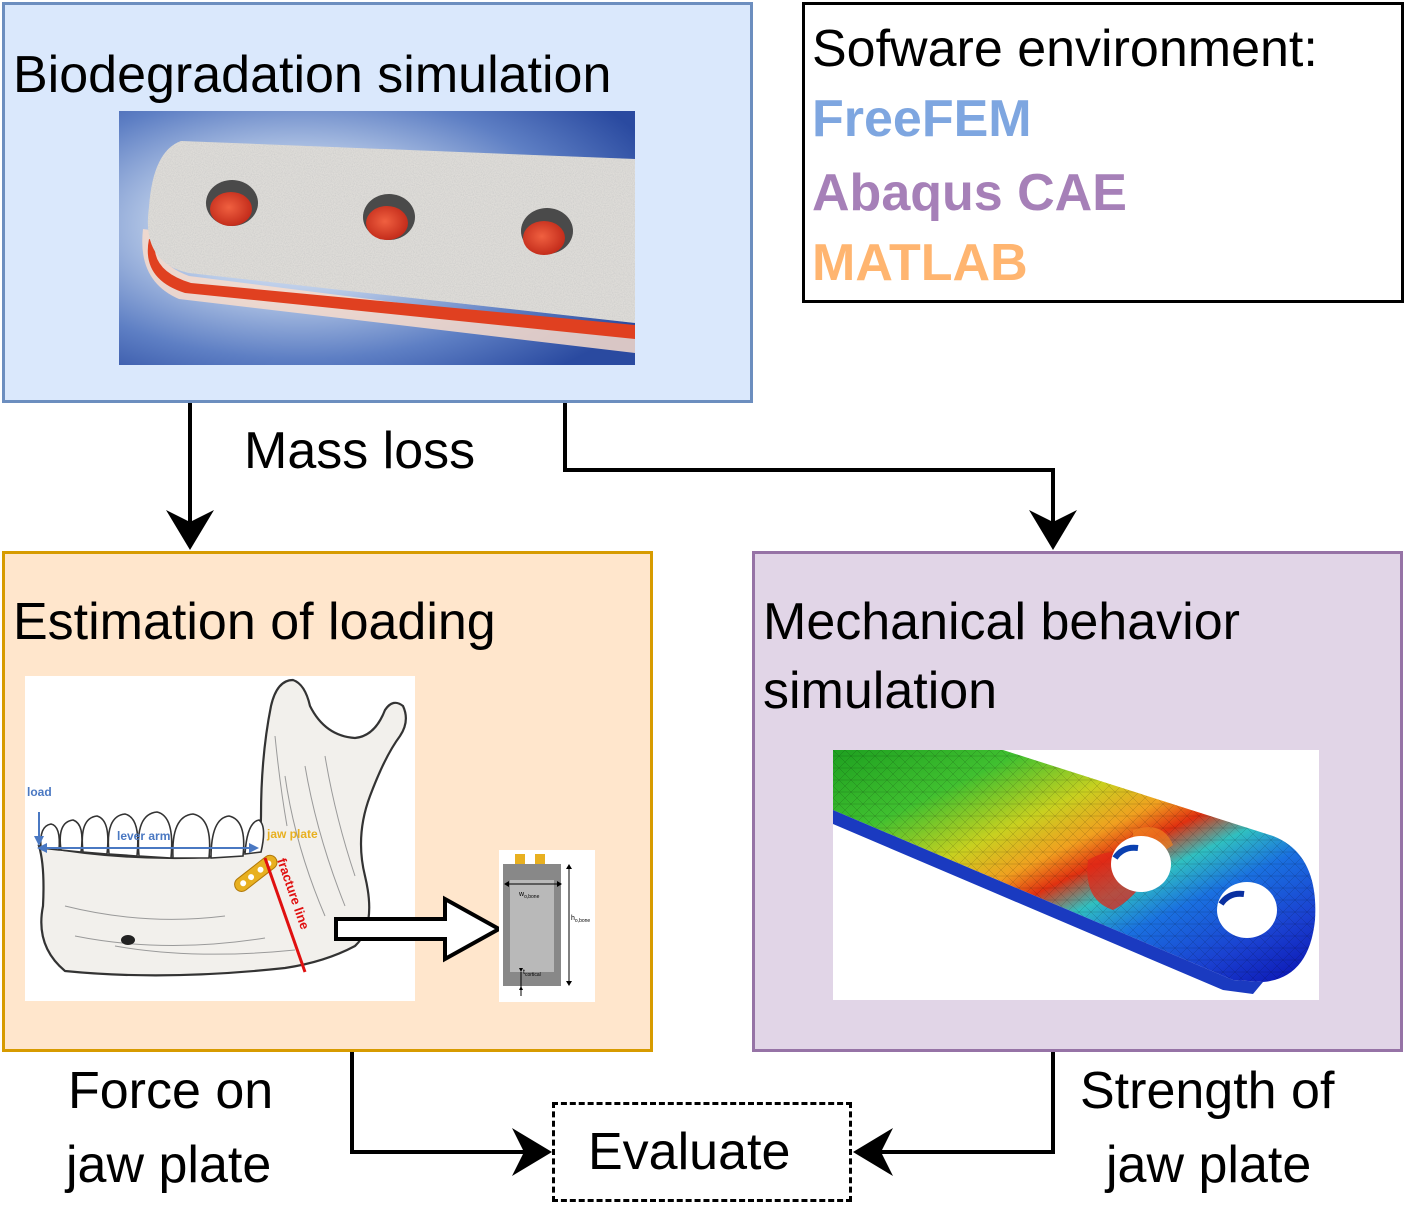 This screenshot has width=1405, height=1205. Describe the element at coordinates (965, 1103) in the screenshot. I see `edge-mechanical-to-evaluate` at that location.